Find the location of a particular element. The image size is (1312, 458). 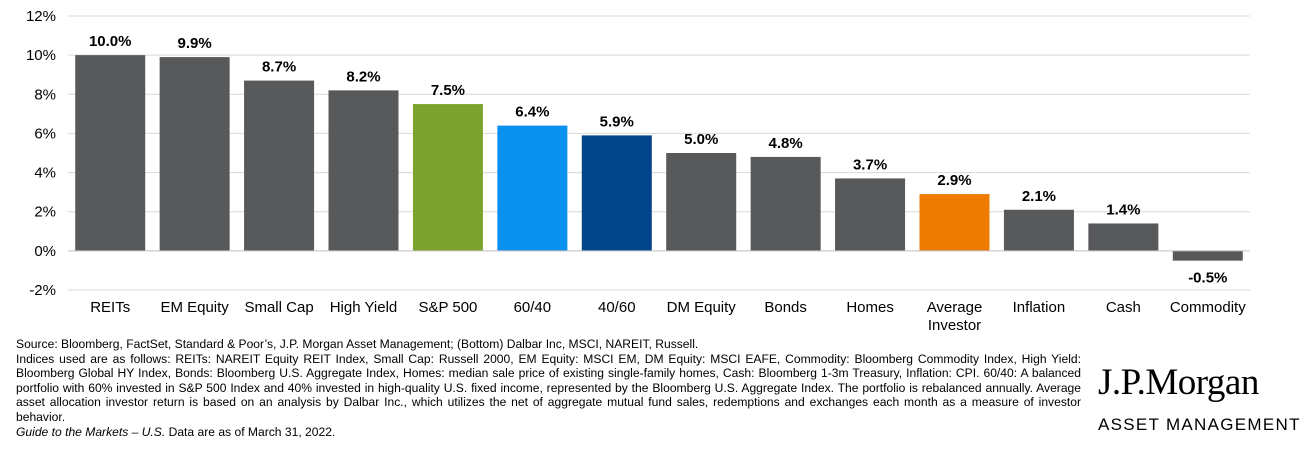

y-tick-label: -2% is located at coordinates (42, 290).